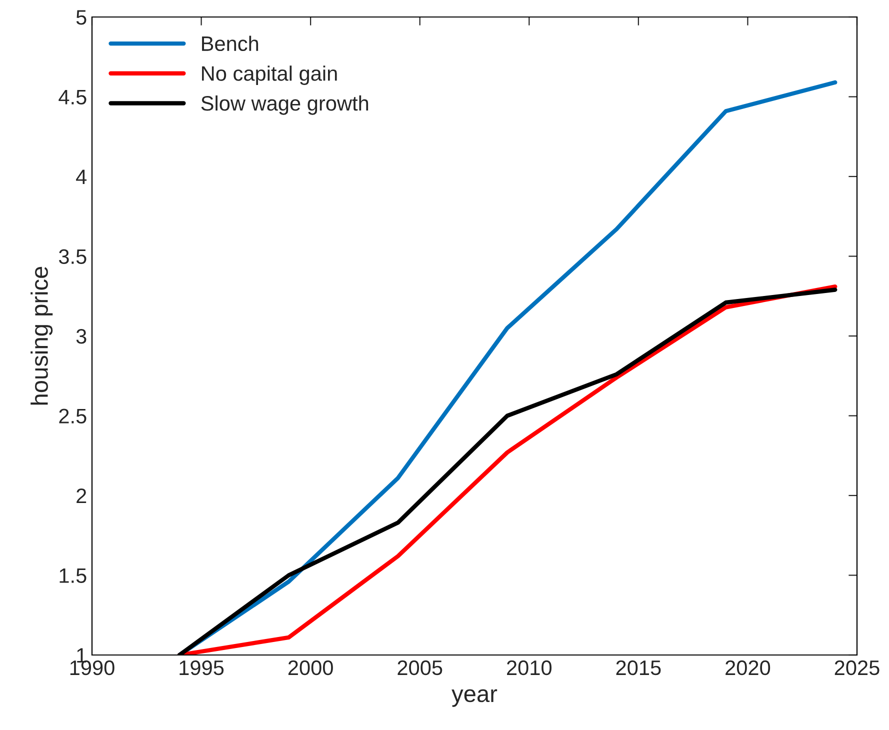 The height and width of the screenshot is (730, 889). I want to click on y-tick-label: 5, so click(81, 17).